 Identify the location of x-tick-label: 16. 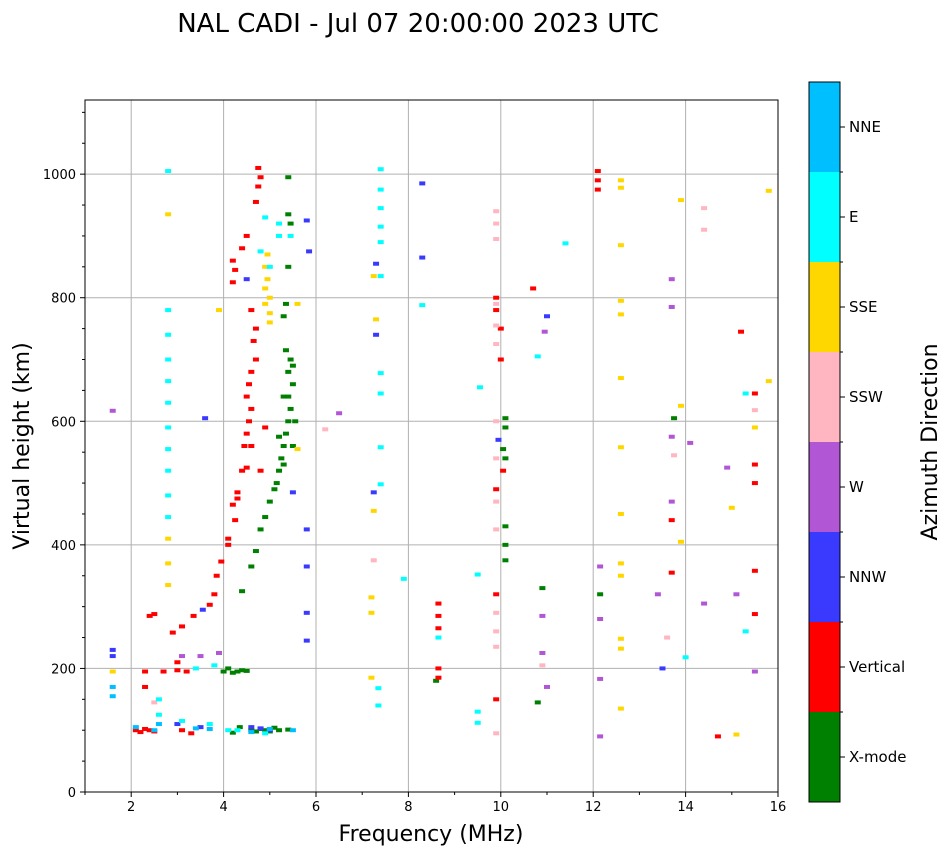
(778, 807).